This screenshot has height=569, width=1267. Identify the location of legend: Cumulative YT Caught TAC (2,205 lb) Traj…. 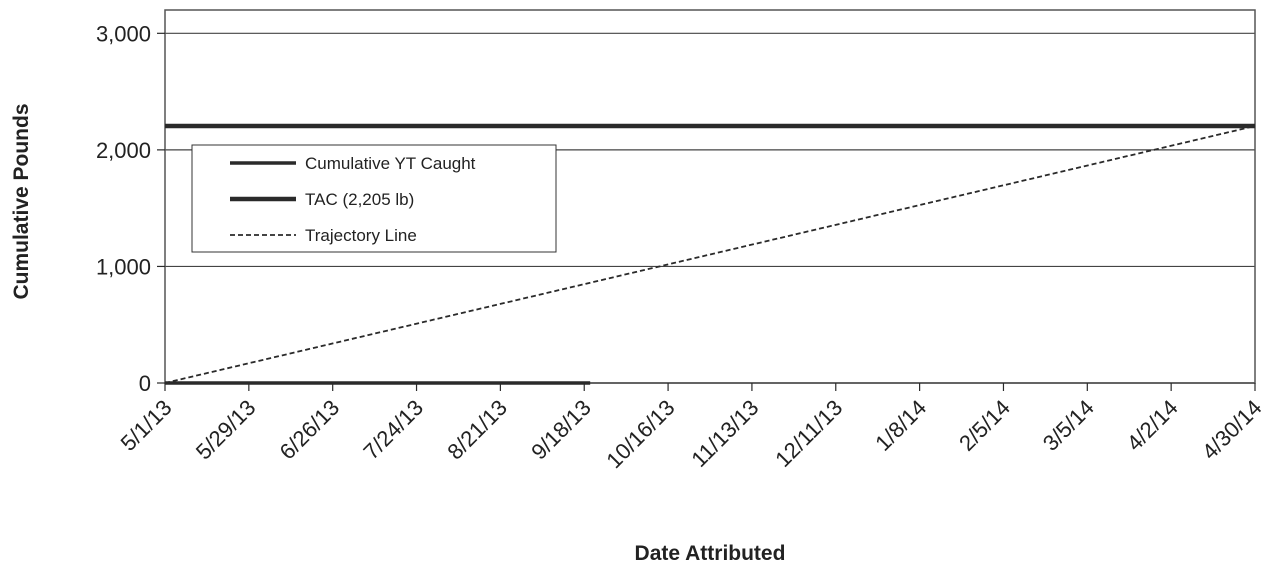
(374, 198).